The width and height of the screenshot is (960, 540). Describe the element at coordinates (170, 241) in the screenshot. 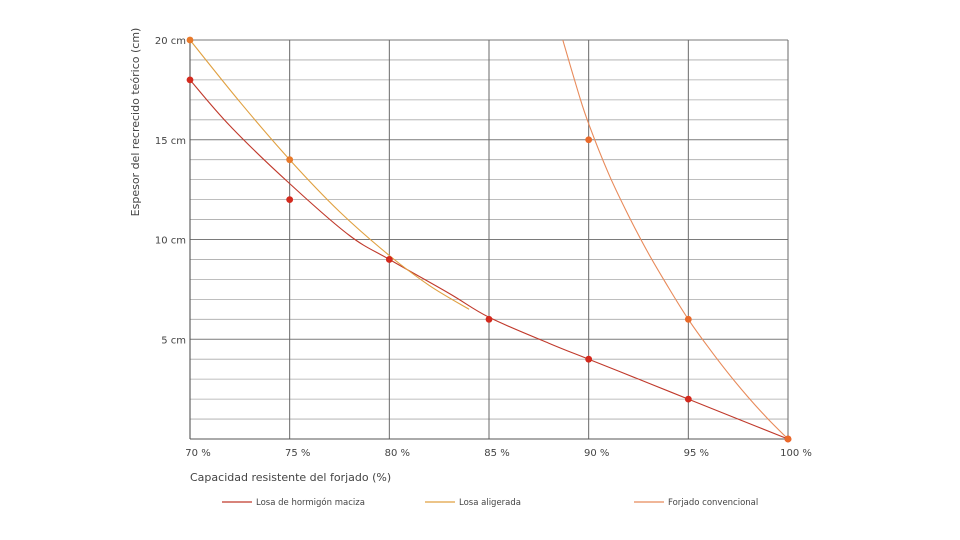

I see `y-tick-label: 10 cm` at that location.